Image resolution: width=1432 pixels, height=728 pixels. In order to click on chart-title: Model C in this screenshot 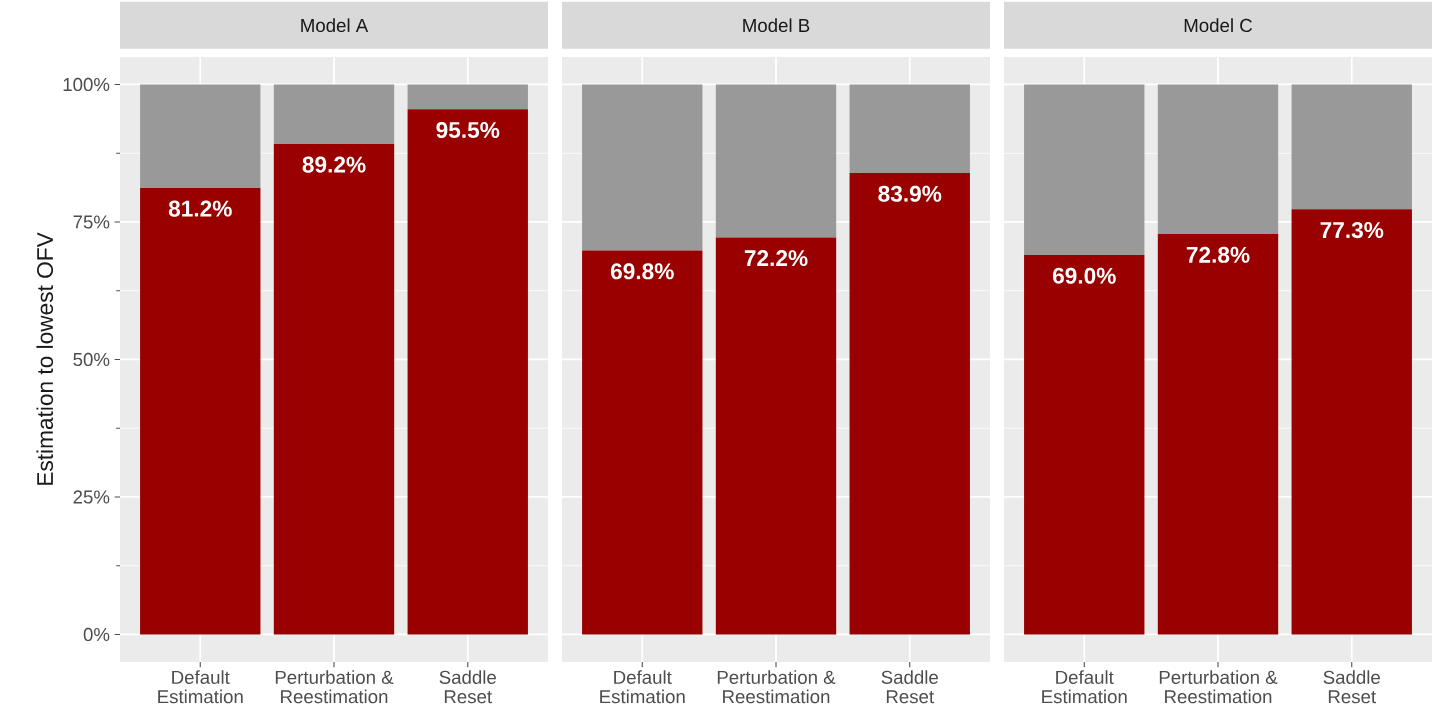, I will do `click(1218, 25)`.